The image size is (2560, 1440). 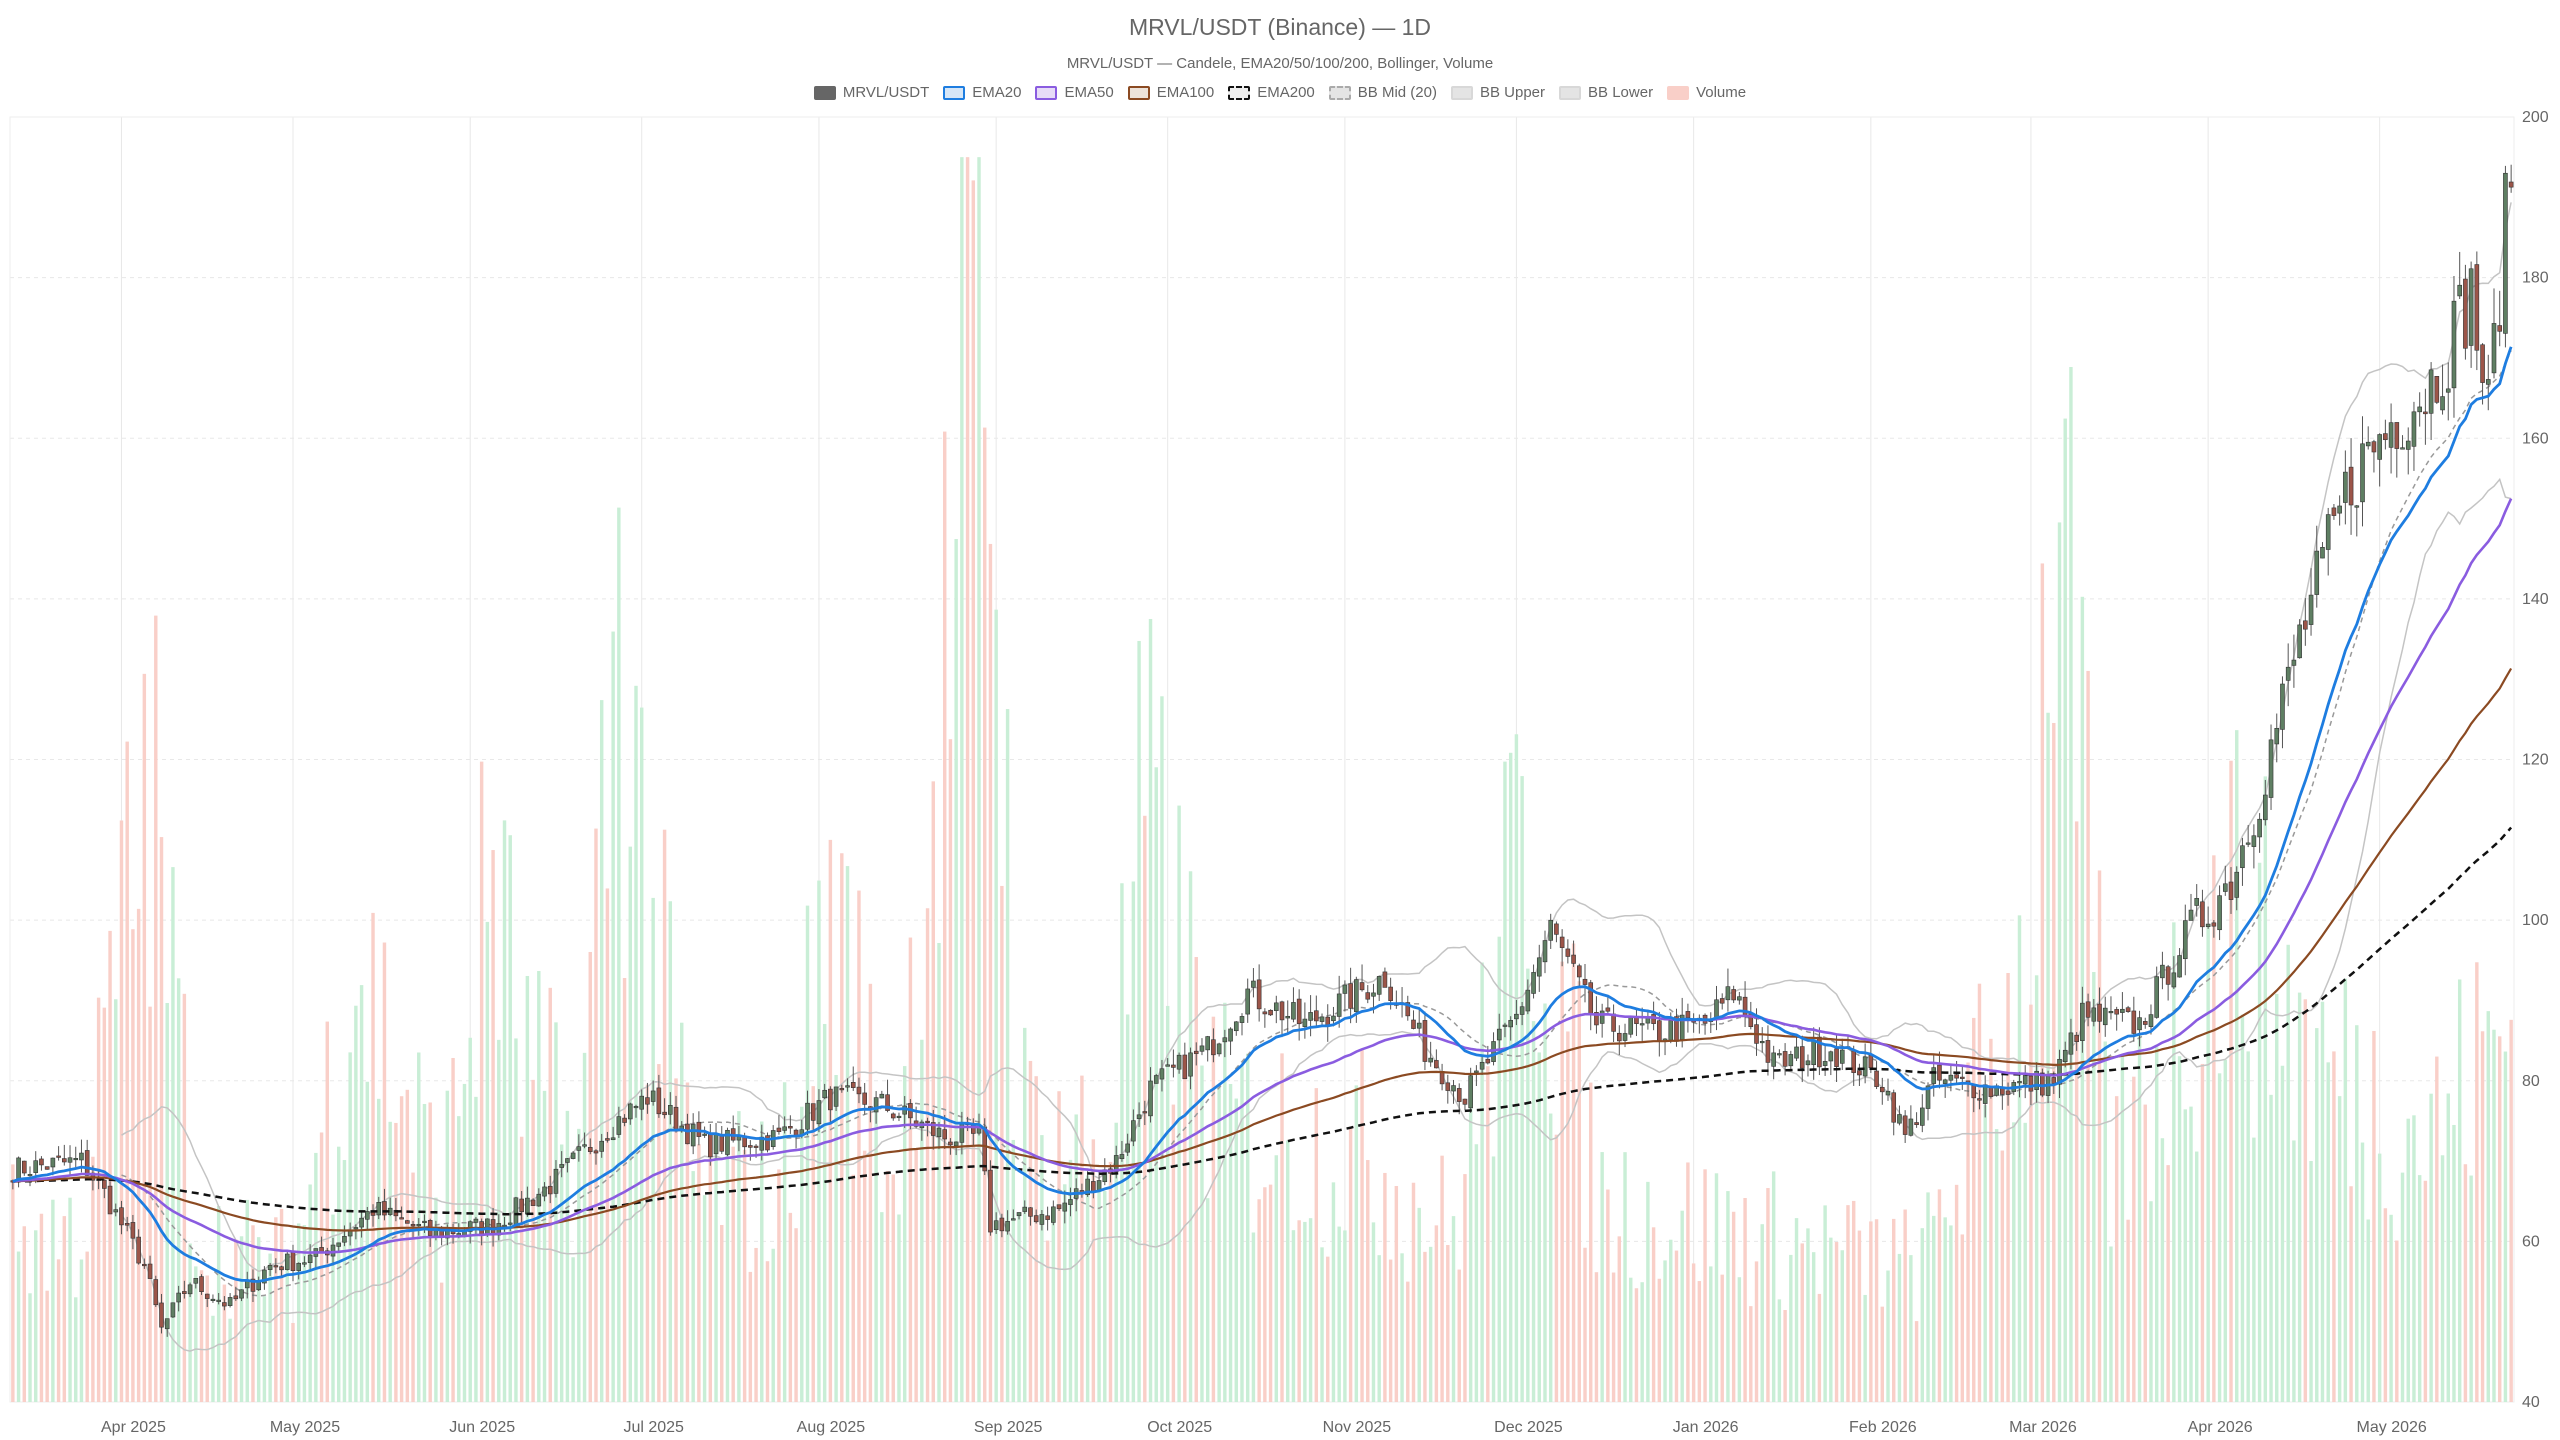 I want to click on y-tick-label: 160, so click(x=2535, y=438).